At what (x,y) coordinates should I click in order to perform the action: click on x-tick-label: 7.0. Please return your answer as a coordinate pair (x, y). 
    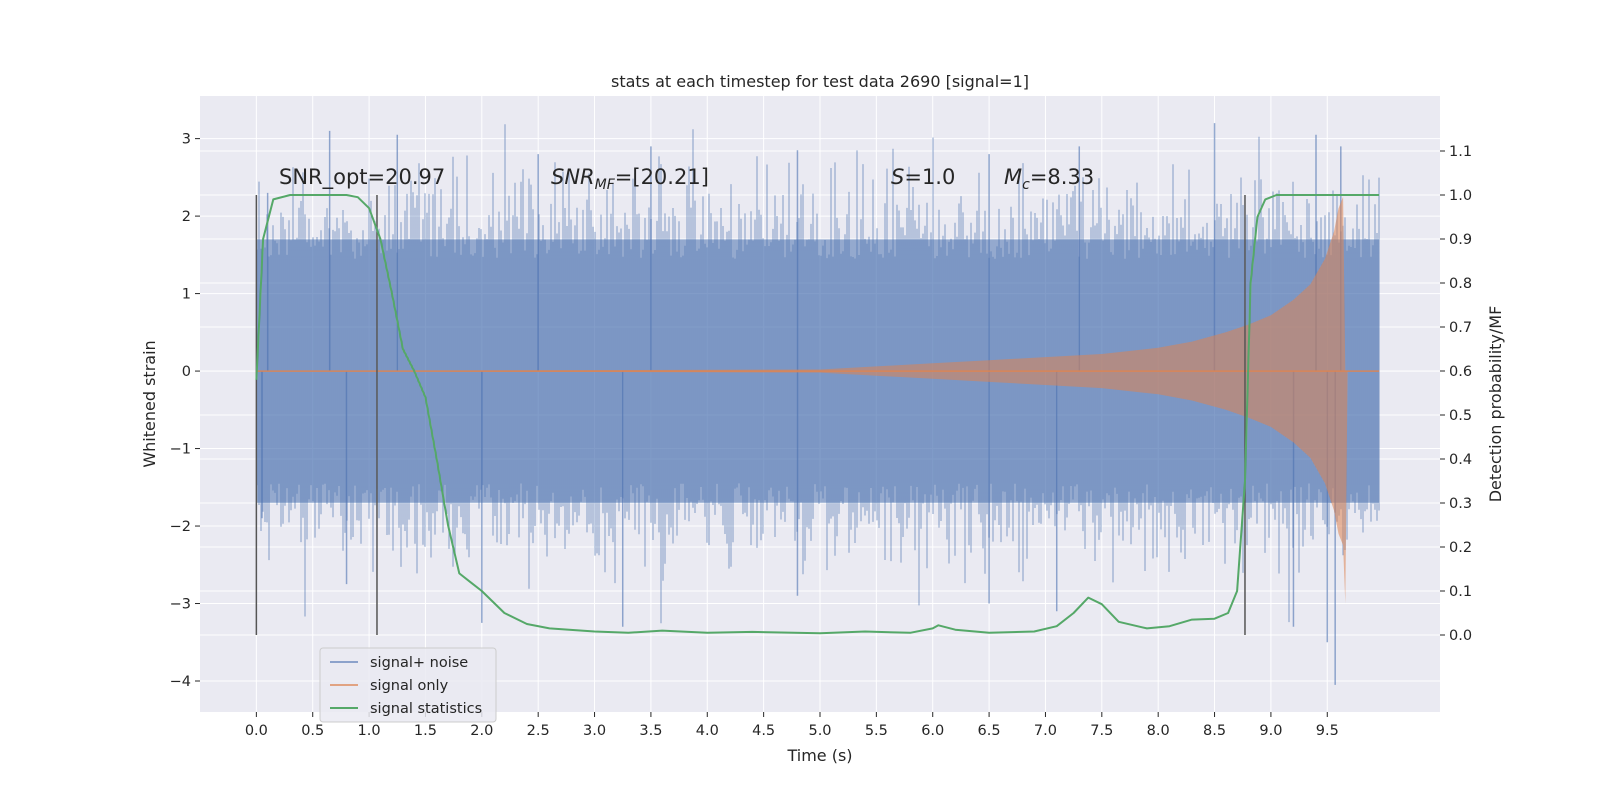
    Looking at the image, I should click on (1045, 731).